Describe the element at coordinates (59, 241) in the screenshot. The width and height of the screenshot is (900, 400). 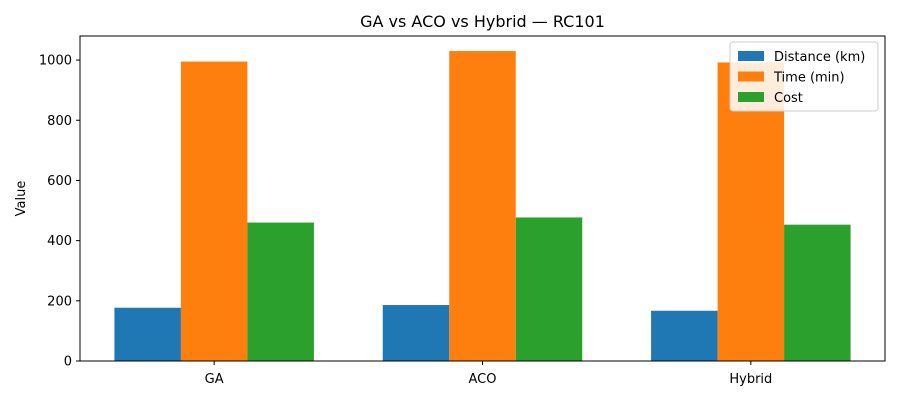
I see `y-tick-label: 400` at that location.